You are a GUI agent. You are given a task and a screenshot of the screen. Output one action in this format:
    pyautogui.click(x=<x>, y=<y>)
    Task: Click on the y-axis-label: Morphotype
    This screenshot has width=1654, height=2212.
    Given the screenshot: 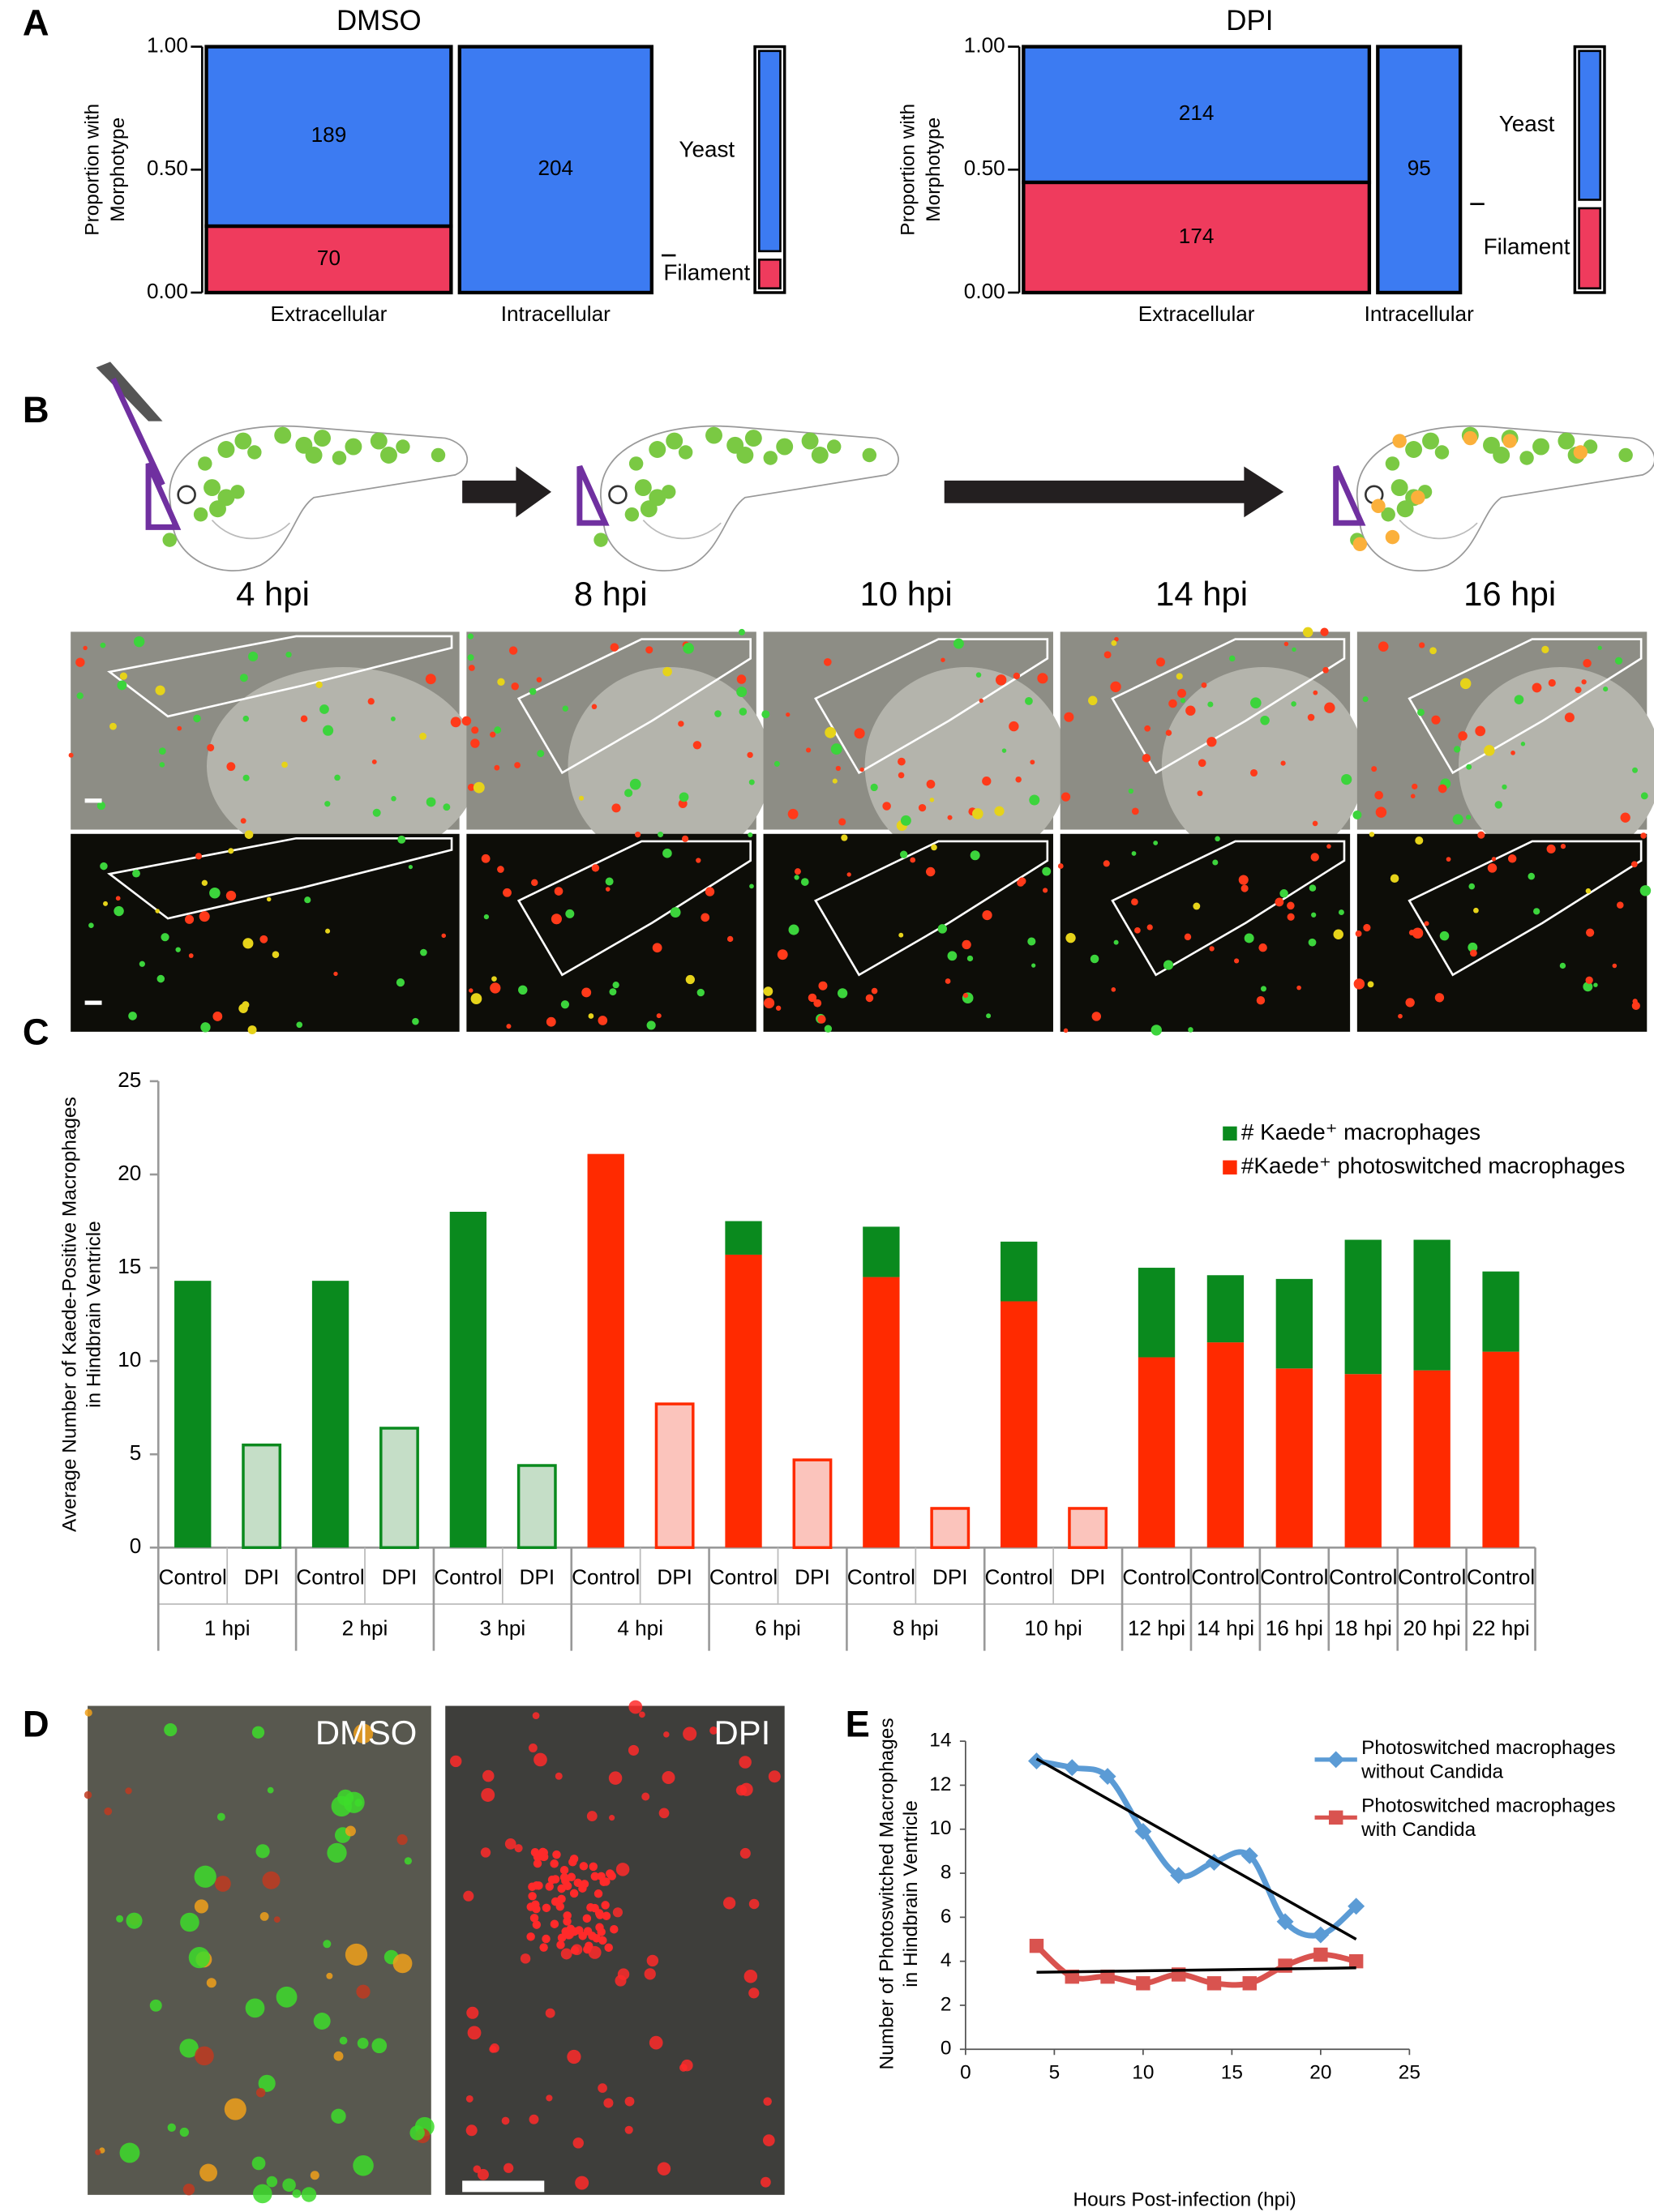 What is the action you would take?
    pyautogui.click(x=118, y=170)
    